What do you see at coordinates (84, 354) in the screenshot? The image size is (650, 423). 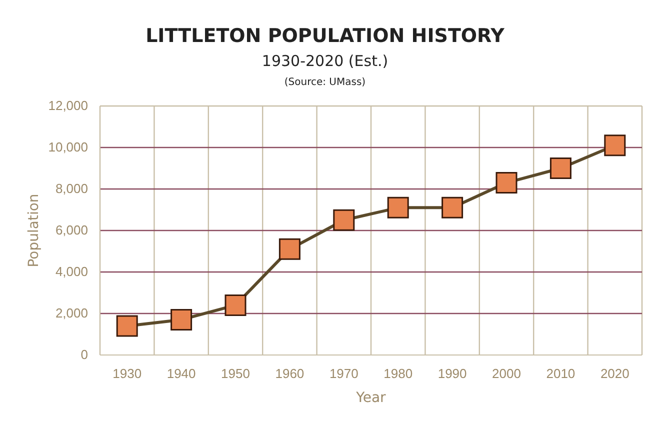 I see `y-tick-label: 0` at bounding box center [84, 354].